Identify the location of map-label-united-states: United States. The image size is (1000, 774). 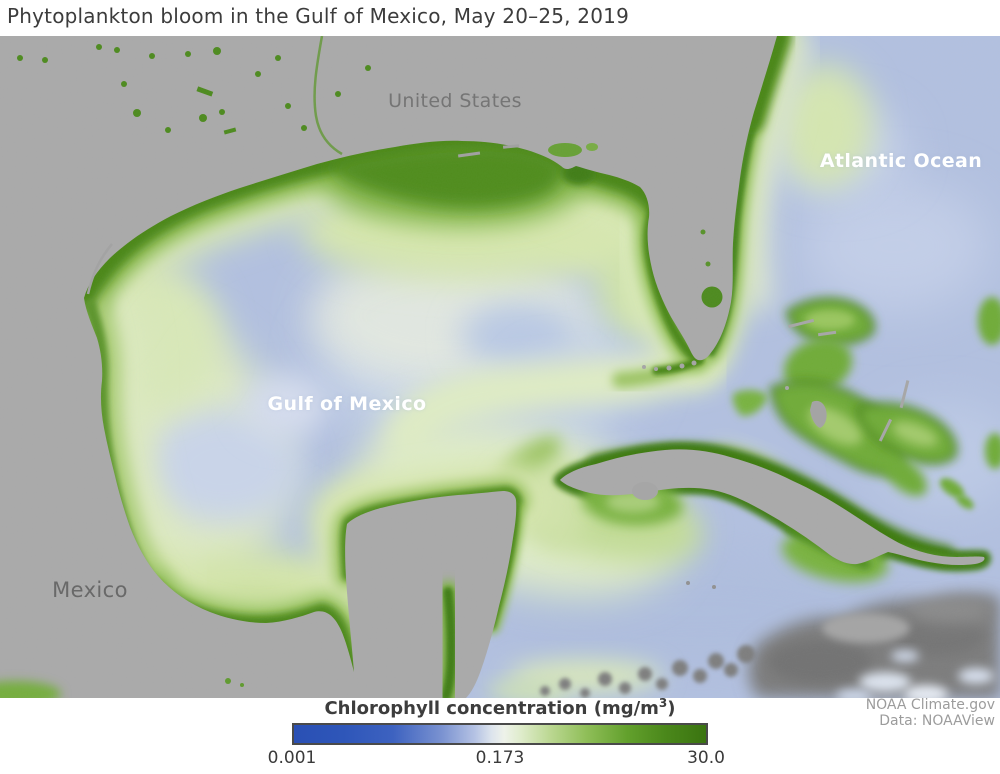
(455, 101).